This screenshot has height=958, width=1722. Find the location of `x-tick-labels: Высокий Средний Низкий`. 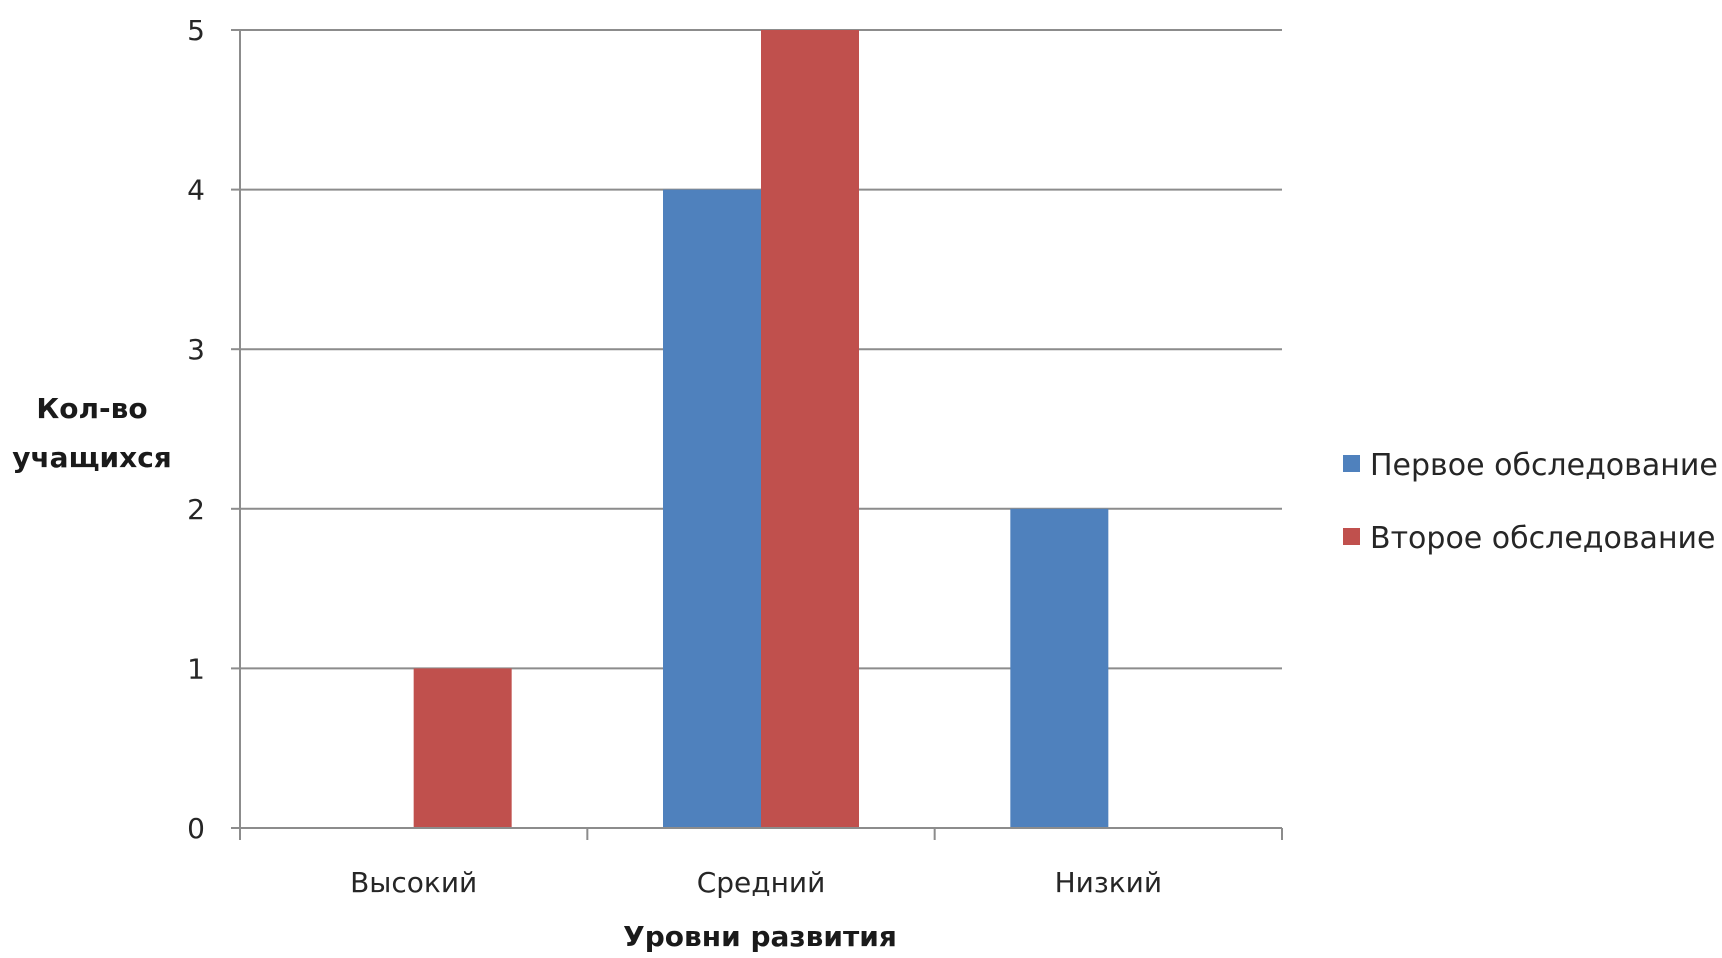

x-tick-labels: Высокий Средний Низкий is located at coordinates (756, 882).